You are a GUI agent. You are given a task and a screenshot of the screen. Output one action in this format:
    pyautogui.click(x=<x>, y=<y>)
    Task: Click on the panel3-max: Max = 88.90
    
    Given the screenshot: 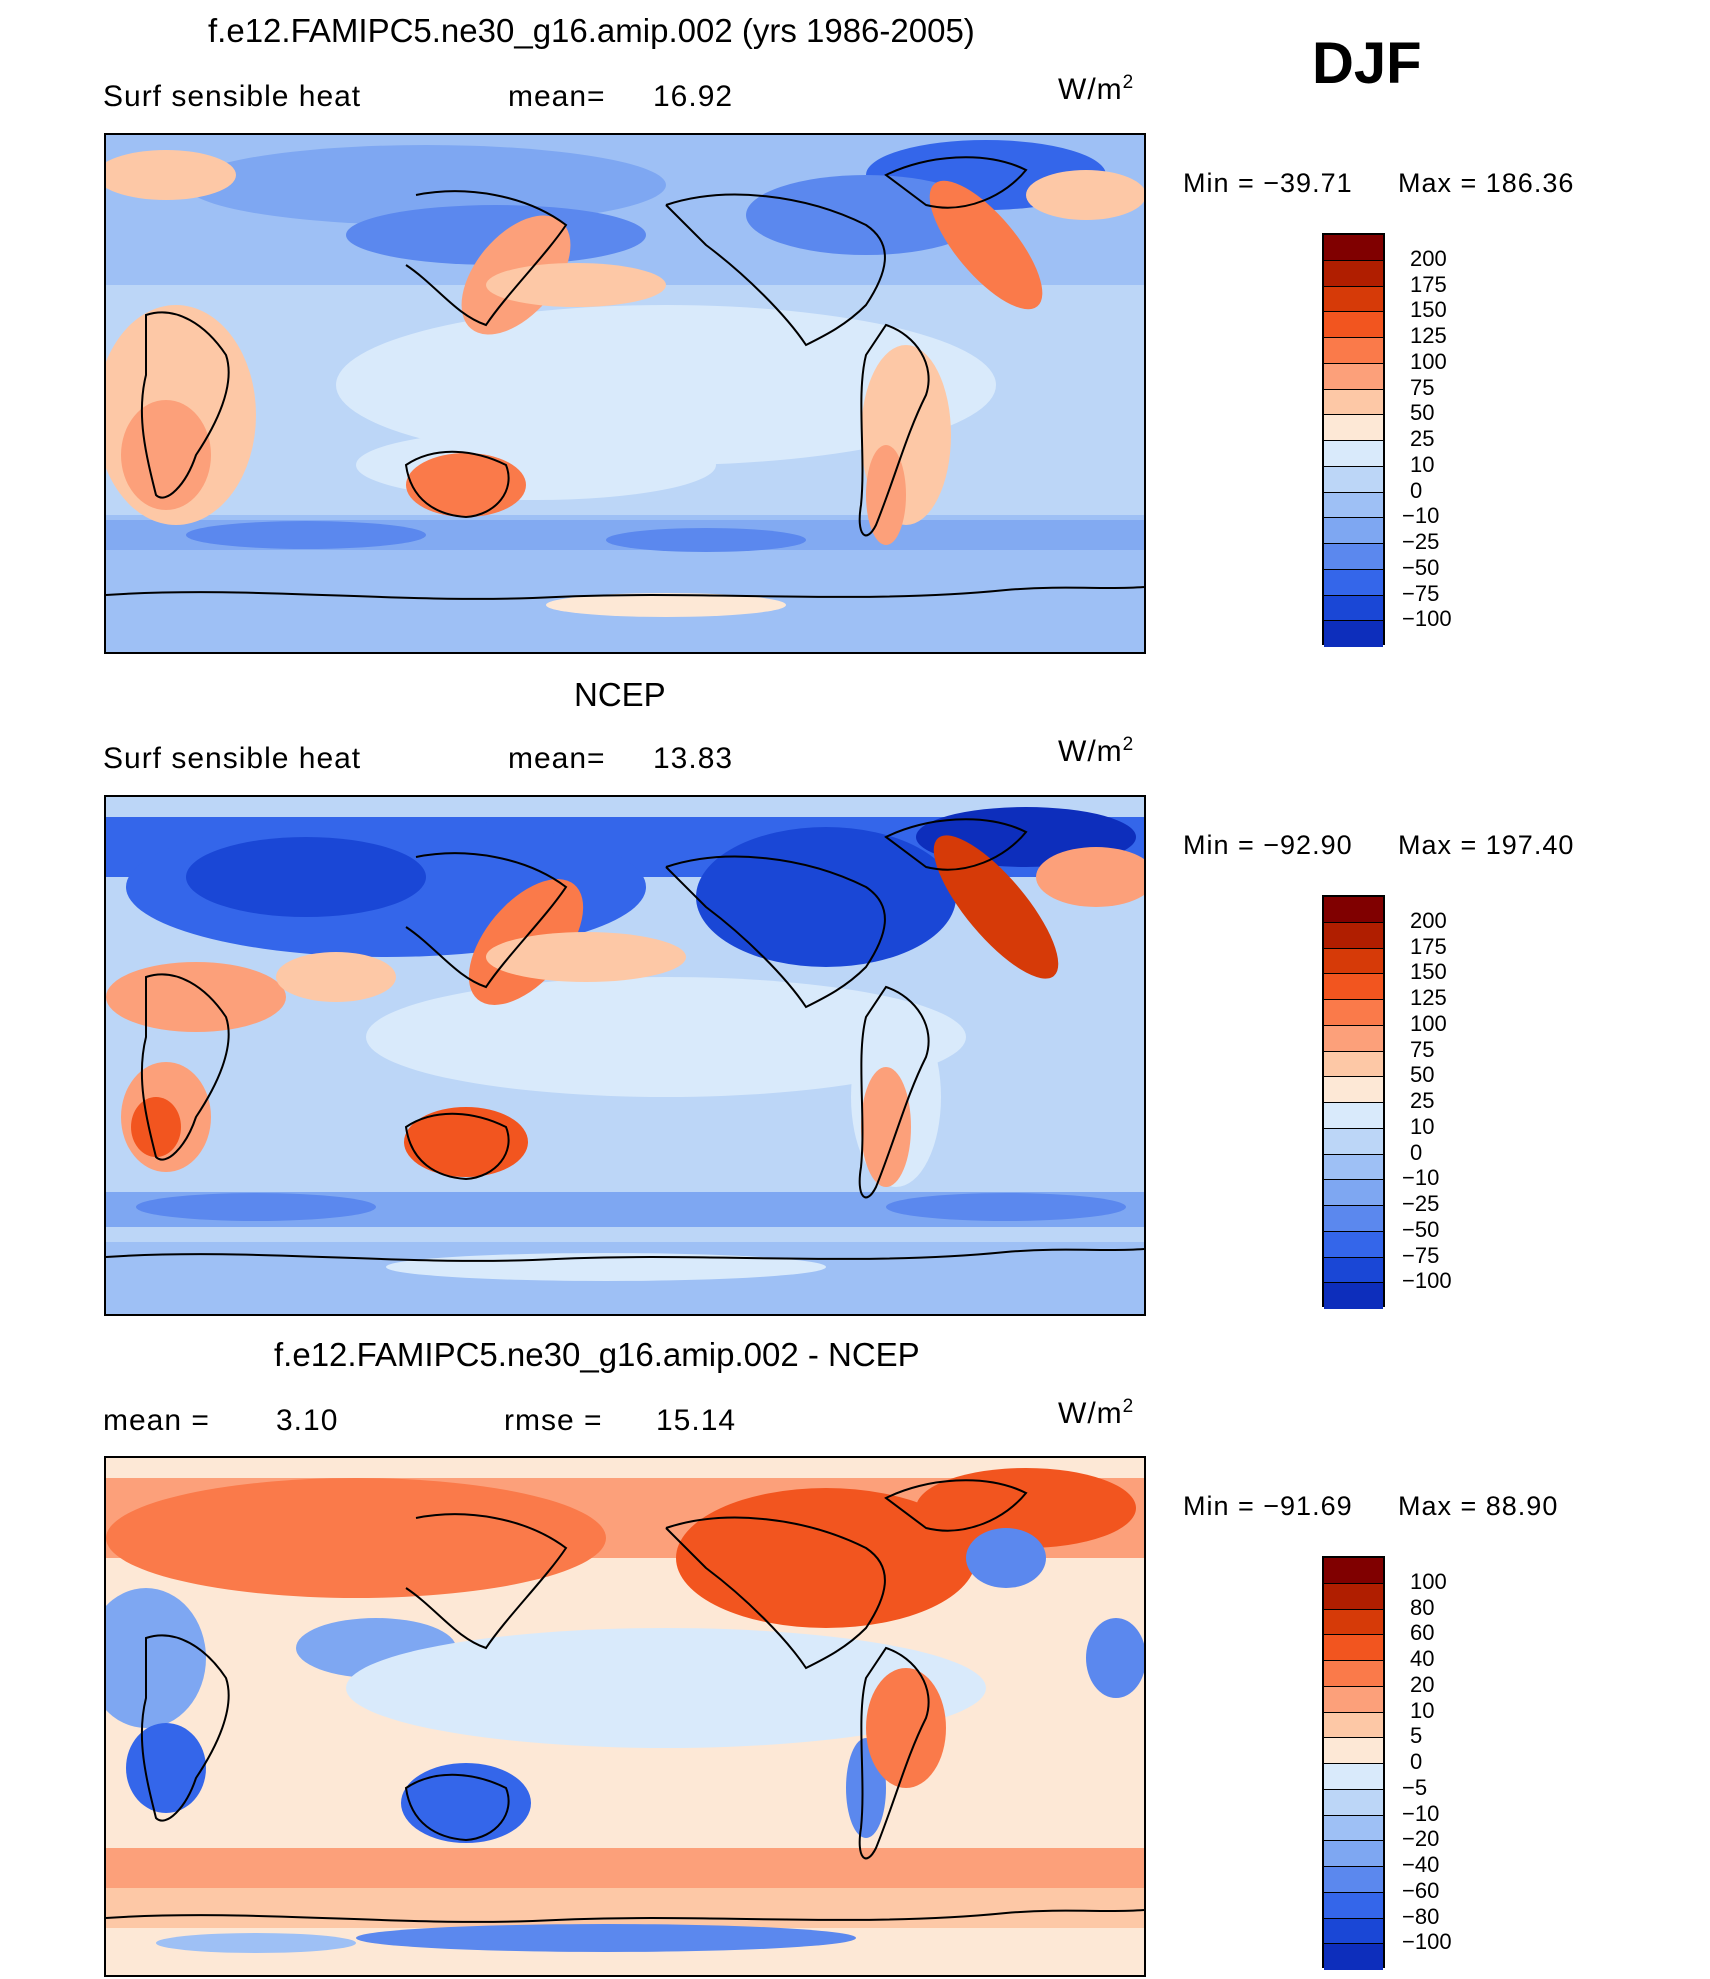 What is the action you would take?
    pyautogui.click(x=1478, y=1506)
    